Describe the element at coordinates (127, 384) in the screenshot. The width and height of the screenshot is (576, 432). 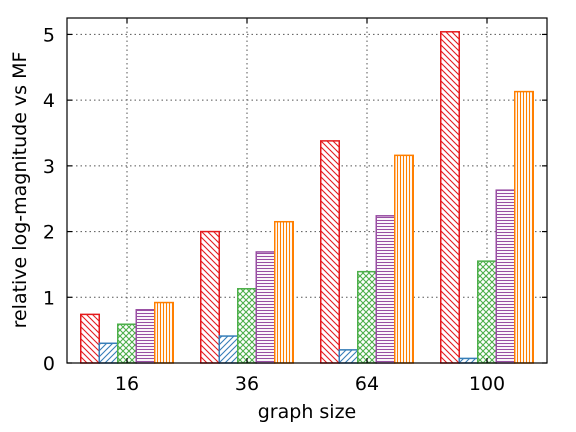
I see `x-tick-label: 16` at that location.